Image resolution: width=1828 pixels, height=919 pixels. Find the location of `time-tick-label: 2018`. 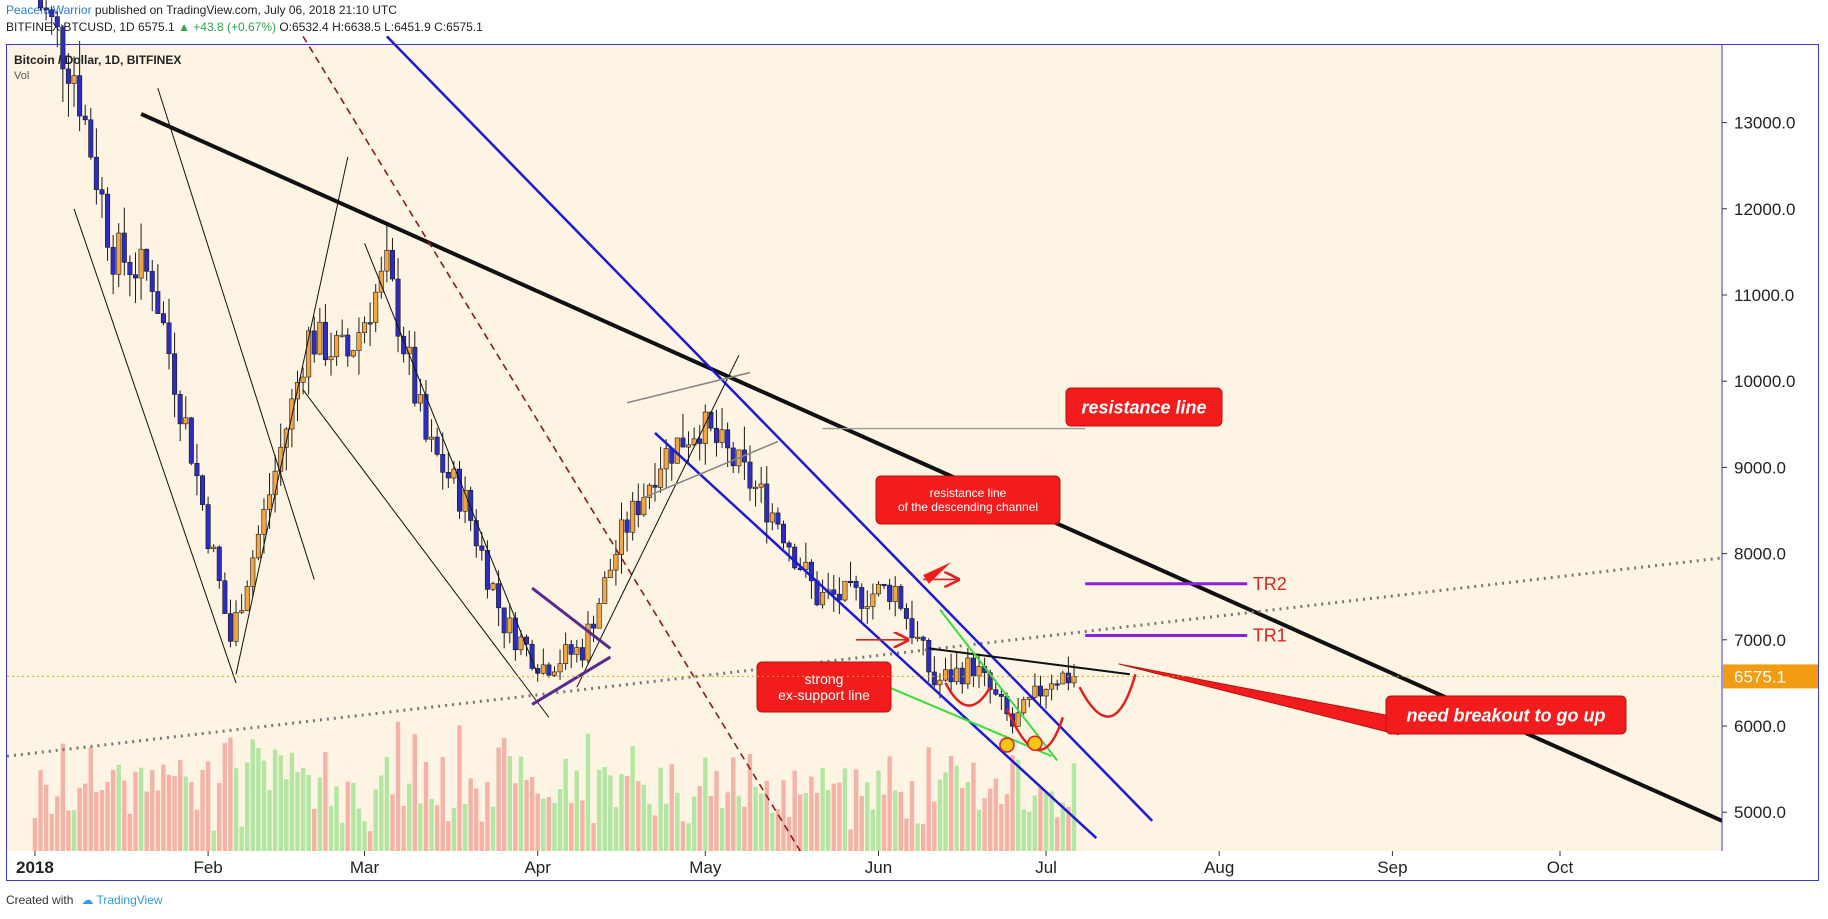

time-tick-label: 2018 is located at coordinates (35, 867).